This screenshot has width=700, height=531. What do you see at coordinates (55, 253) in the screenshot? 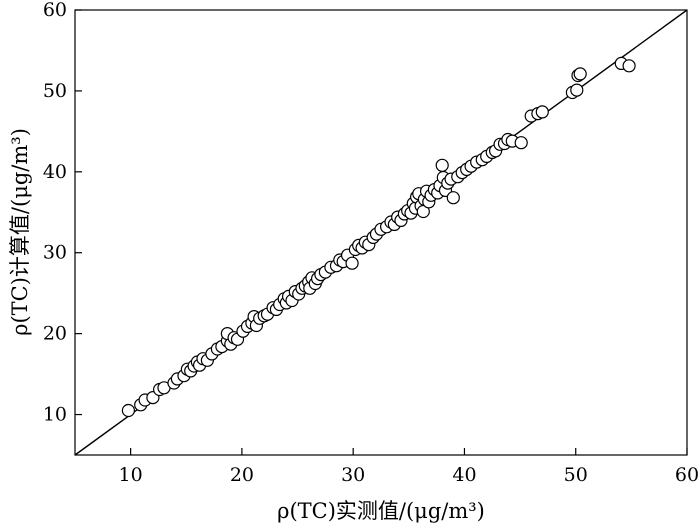
I see `y-tick-label: 30` at bounding box center [55, 253].